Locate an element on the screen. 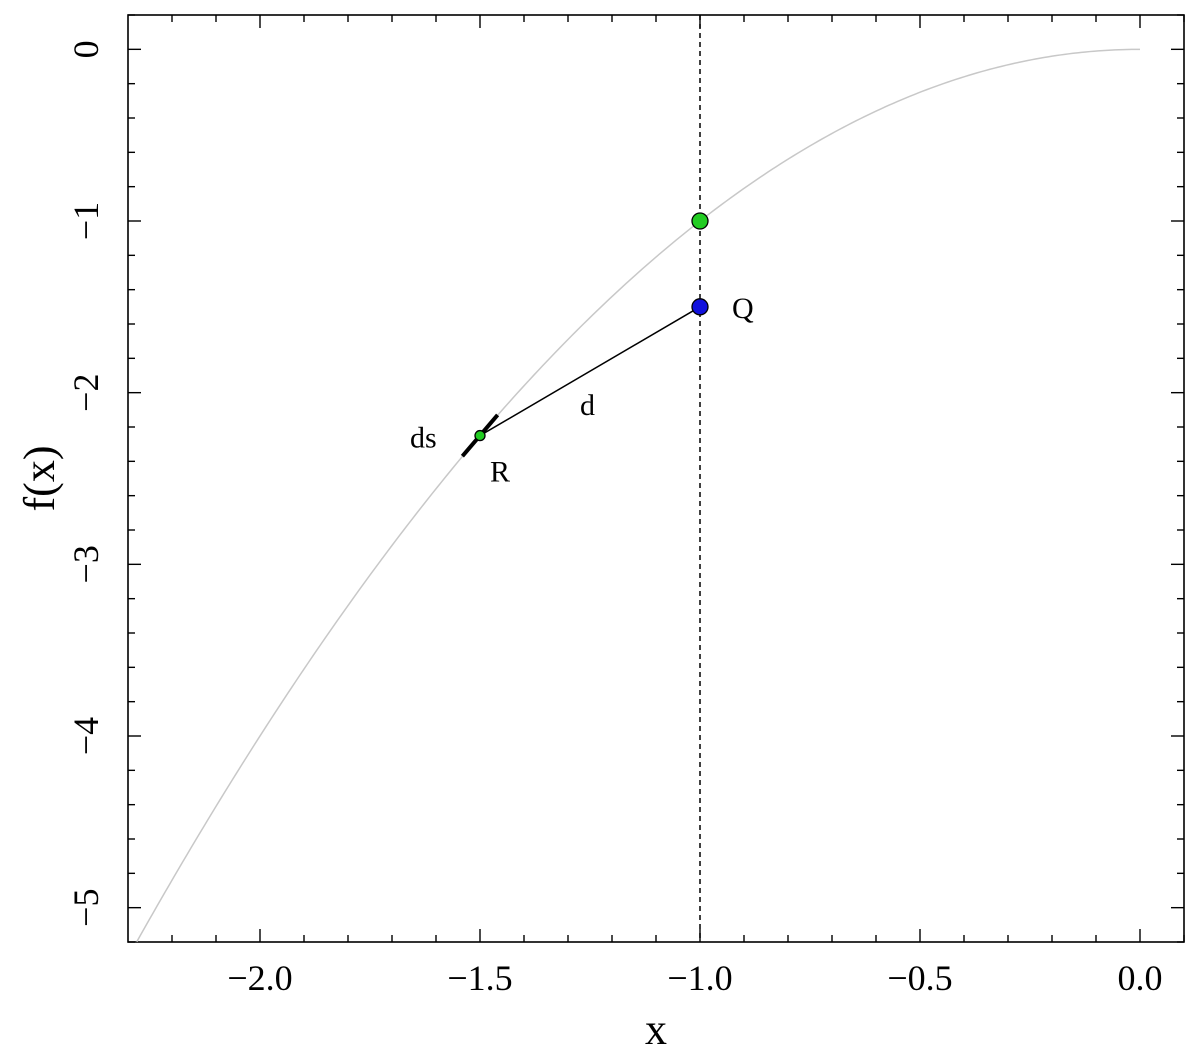 The width and height of the screenshot is (1200, 1052). x-tick-label: −1.0 is located at coordinates (699, 978).